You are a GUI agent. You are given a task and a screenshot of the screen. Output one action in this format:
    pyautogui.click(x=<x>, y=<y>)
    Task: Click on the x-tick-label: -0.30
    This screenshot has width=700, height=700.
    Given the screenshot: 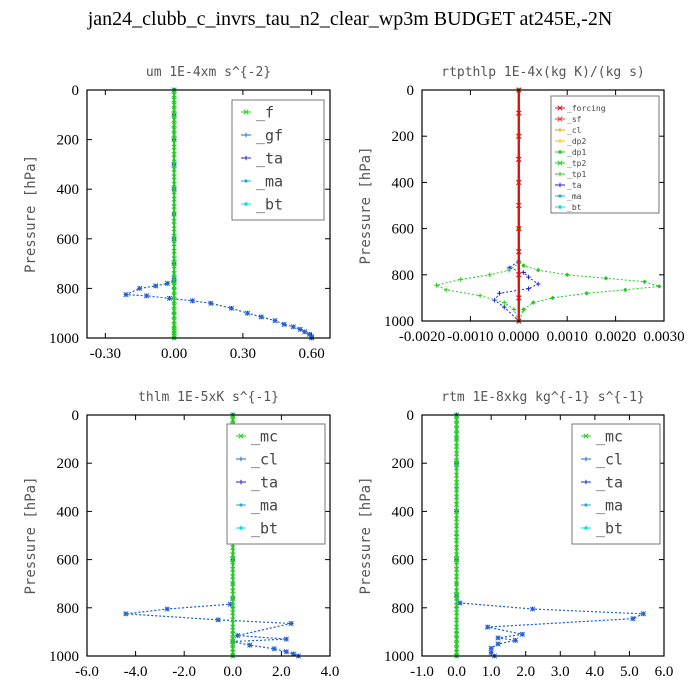 What is the action you would take?
    pyautogui.click(x=105, y=354)
    